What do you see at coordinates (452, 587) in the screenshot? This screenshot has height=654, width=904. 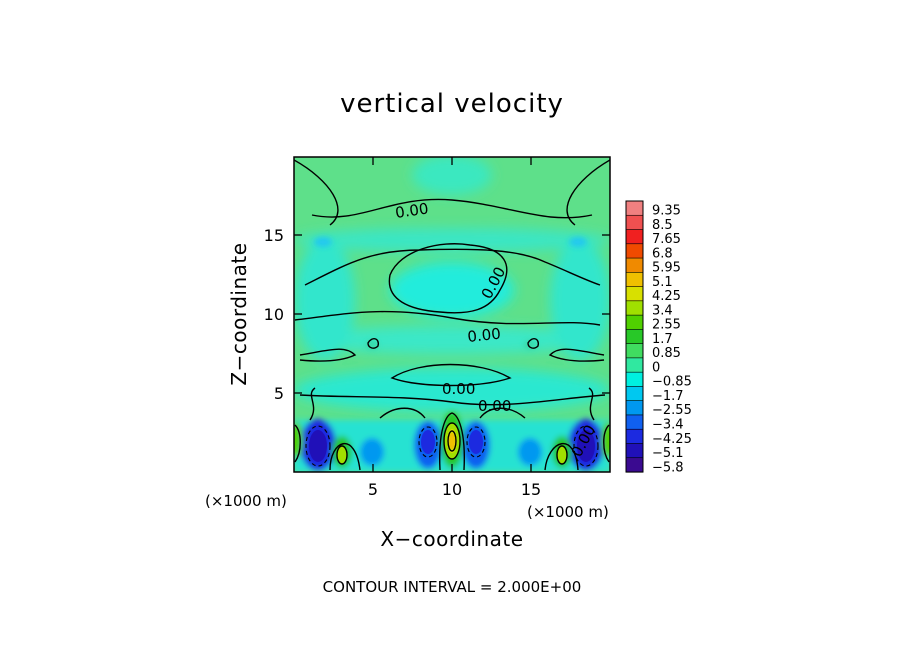 I see `contour-interval-text: CONTOUR INTERVAL = 2.000E+00` at bounding box center [452, 587].